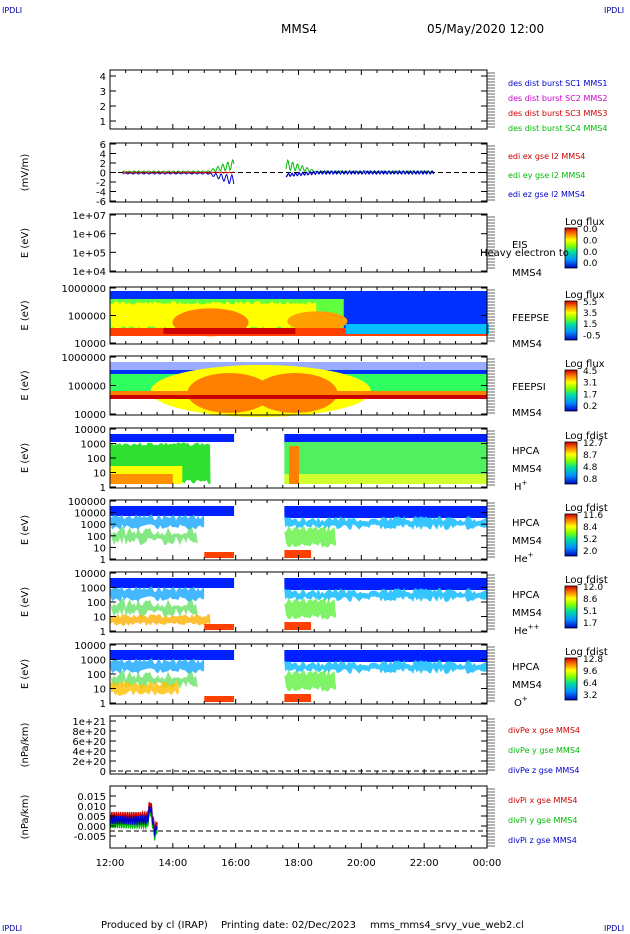  What do you see at coordinates (521, 486) in the screenshot?
I see `species-label: H+` at bounding box center [521, 486].